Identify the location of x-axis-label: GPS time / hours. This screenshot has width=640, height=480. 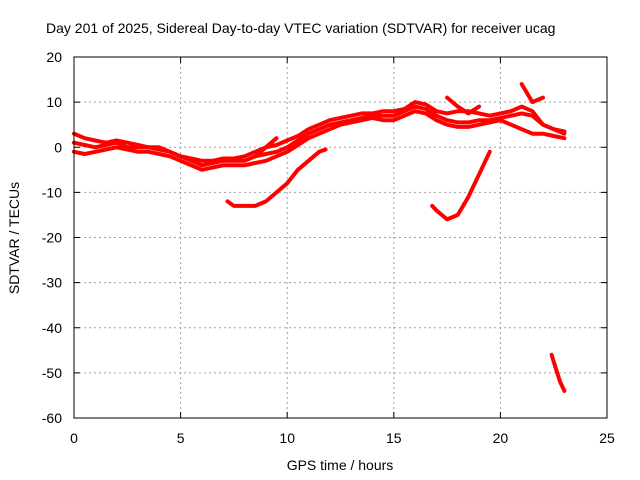
(340, 465).